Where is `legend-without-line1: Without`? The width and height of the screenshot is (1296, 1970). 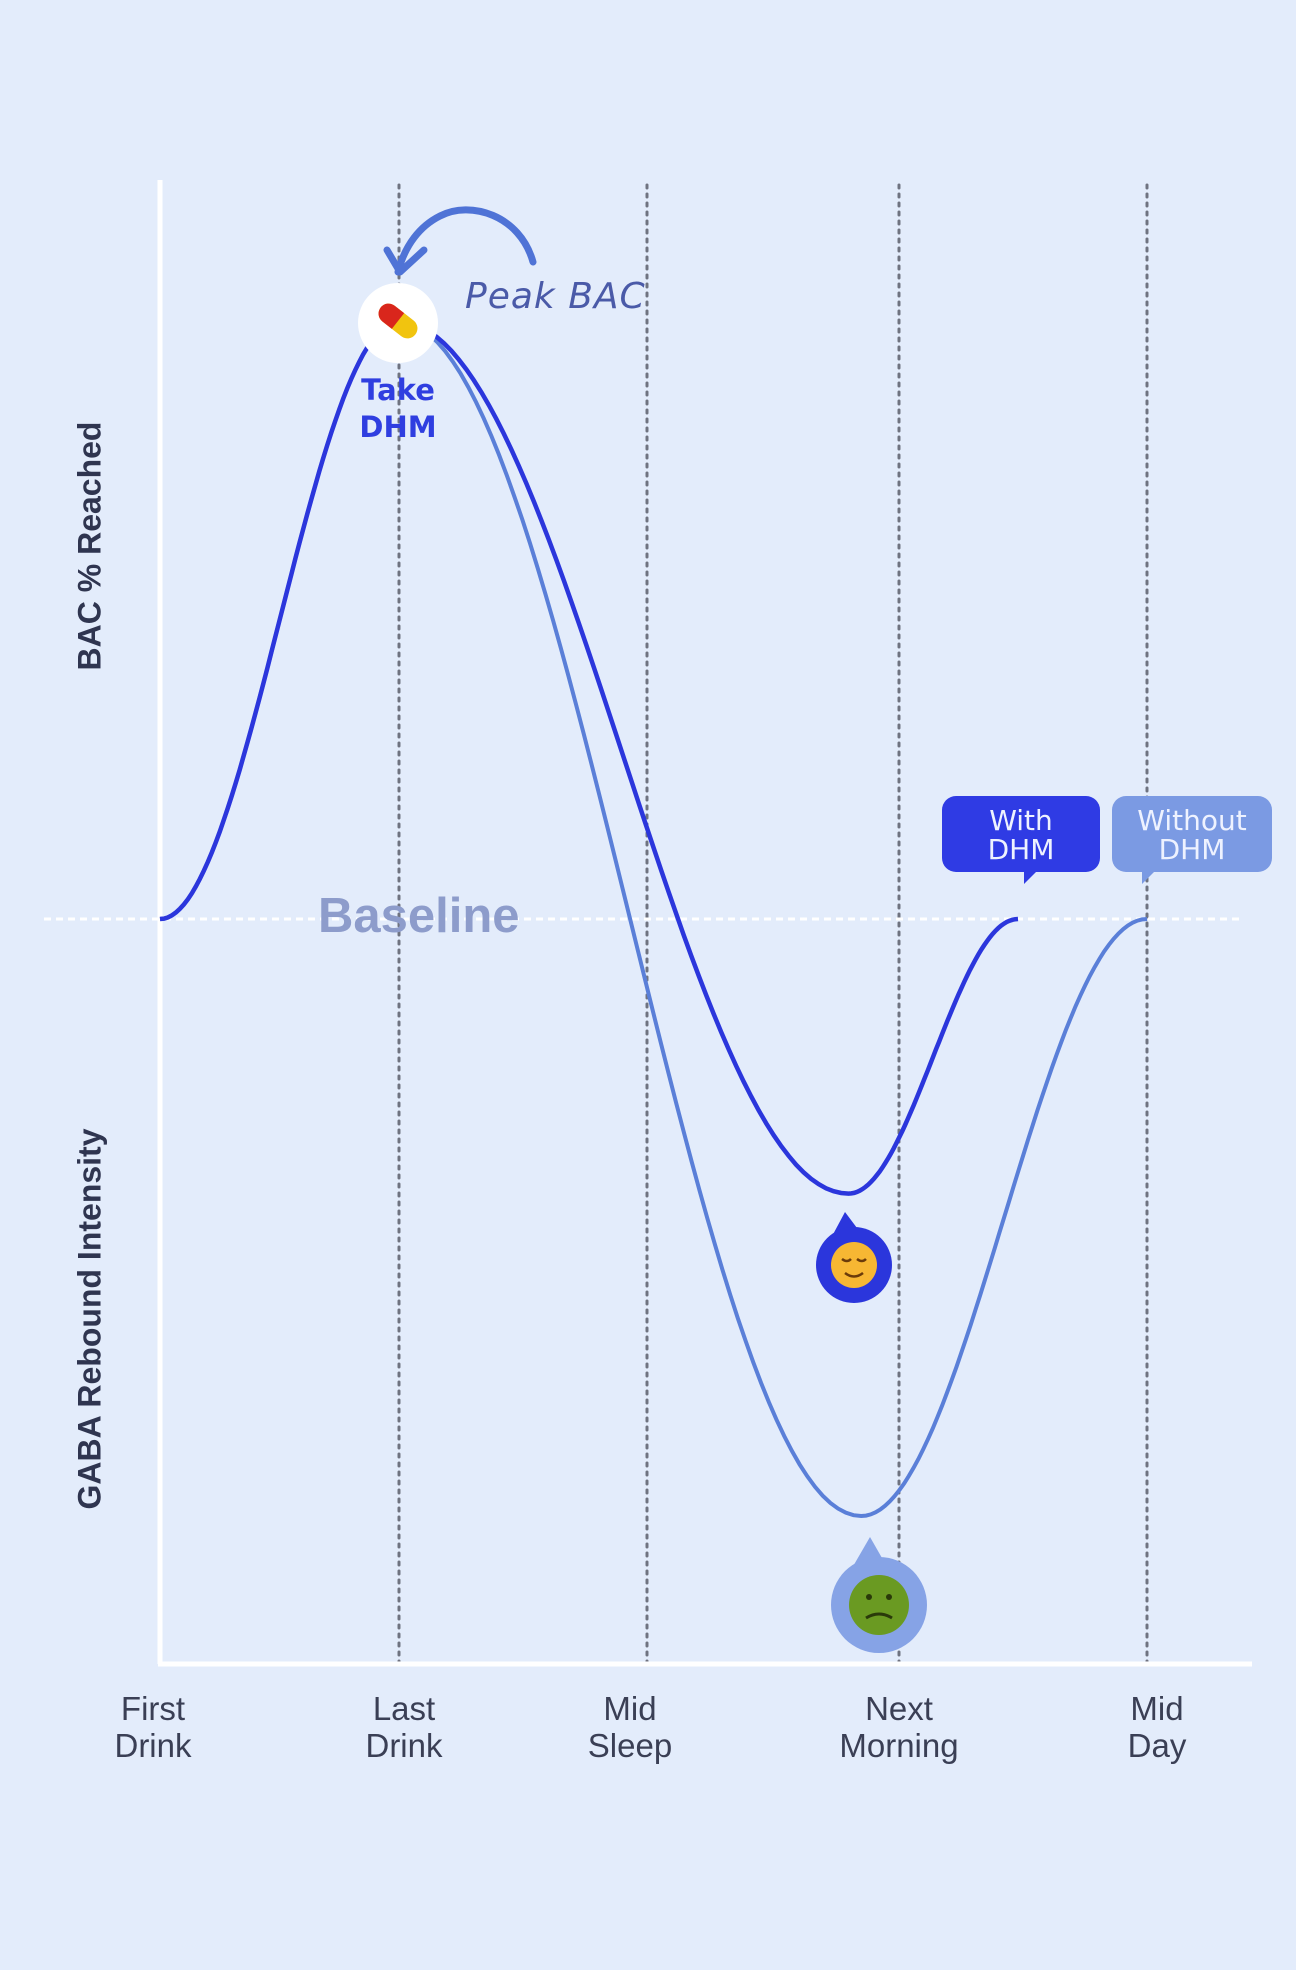
legend-without-line1: Without is located at coordinates (1192, 820).